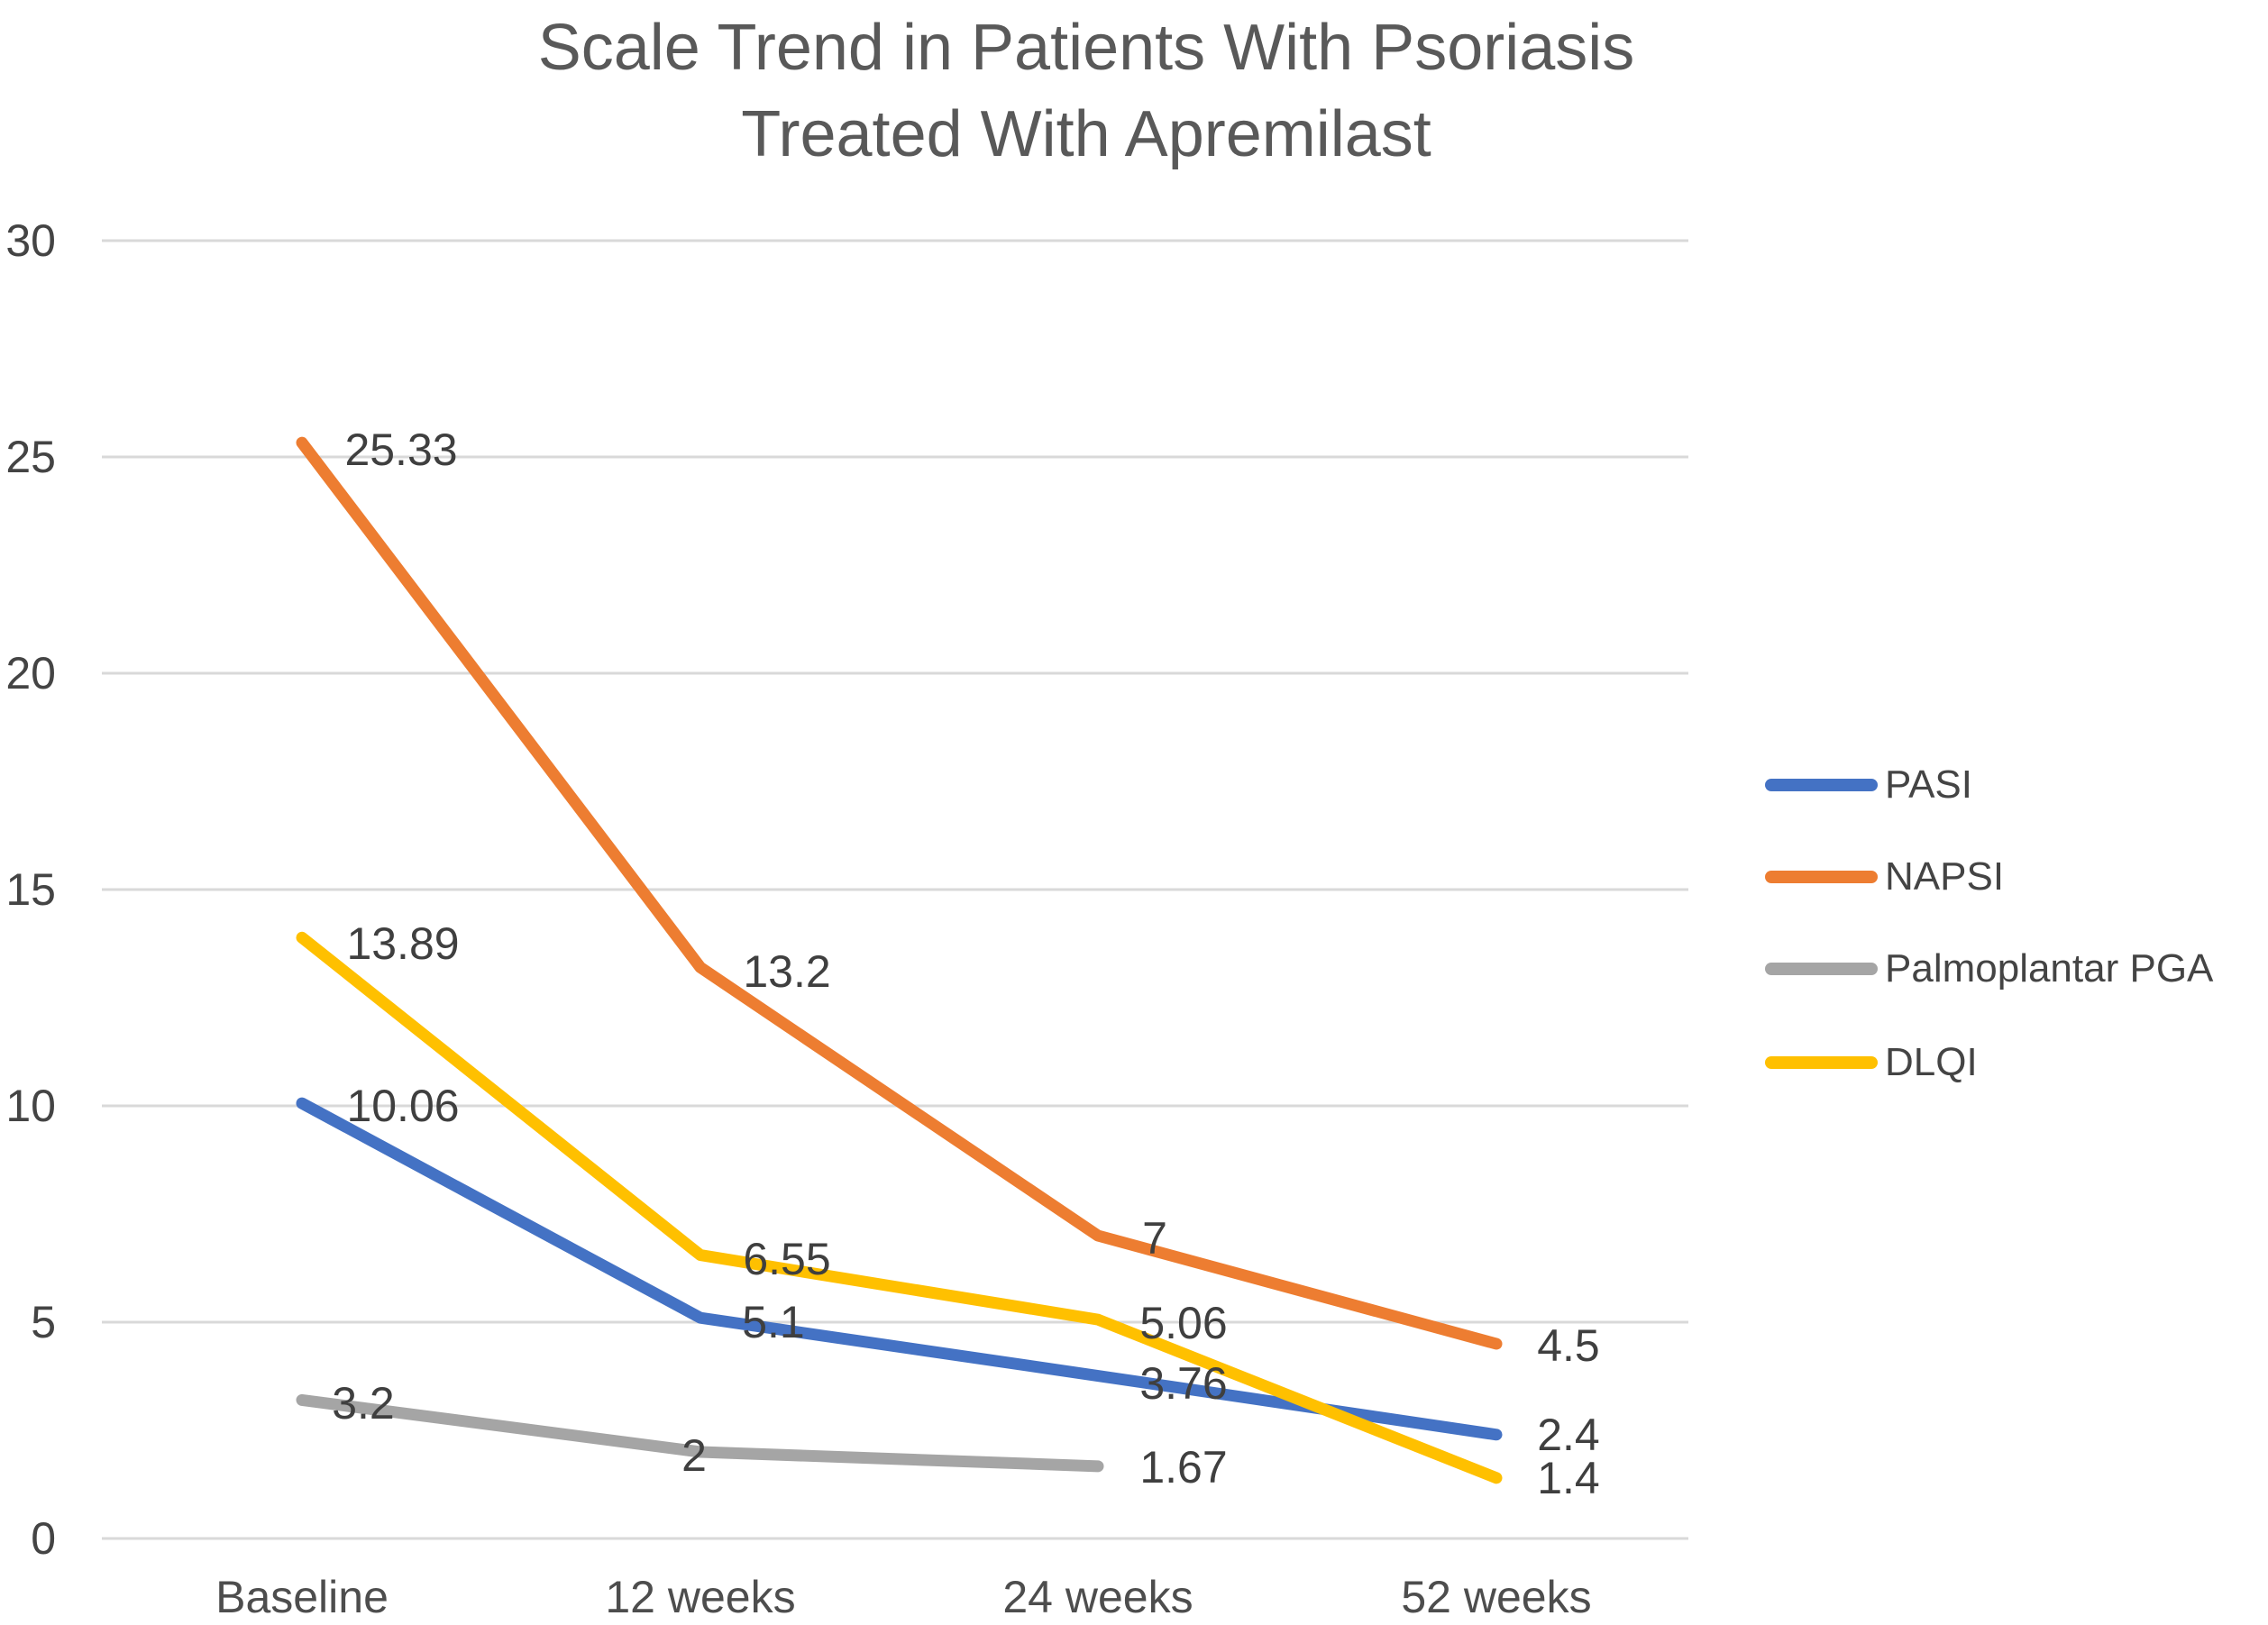 The height and width of the screenshot is (1625, 2268). I want to click on data-label-palmoplantar-pga-0: 3.2, so click(364, 1403).